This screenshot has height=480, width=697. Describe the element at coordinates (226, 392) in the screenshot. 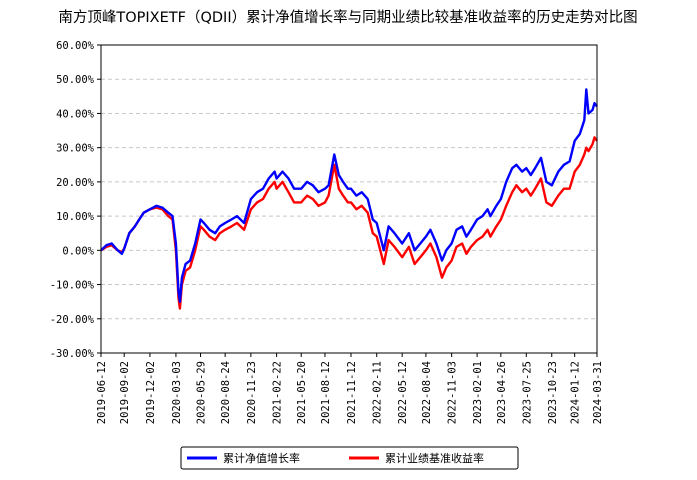

I see `x-tick-label: 2020-08-24` at that location.